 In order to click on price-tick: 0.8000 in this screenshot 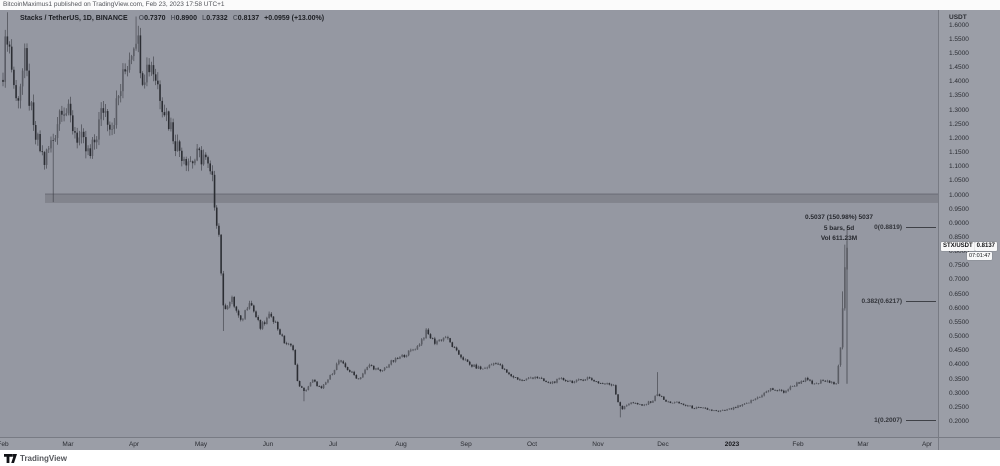, I will do `click(959, 252)`.